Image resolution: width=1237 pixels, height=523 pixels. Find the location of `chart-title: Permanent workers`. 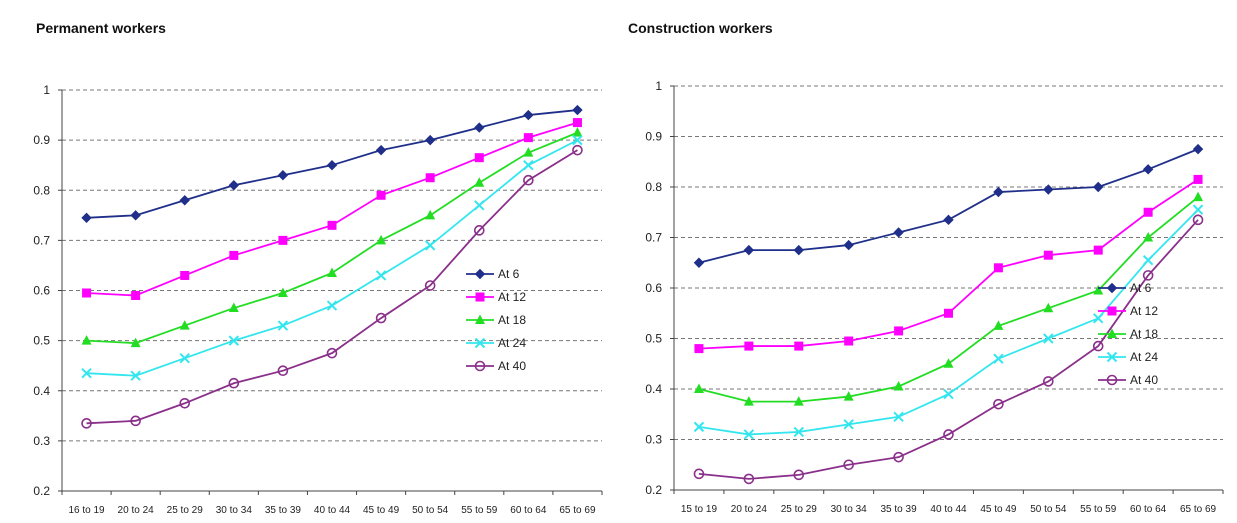

chart-title: Permanent workers is located at coordinates (101, 28).